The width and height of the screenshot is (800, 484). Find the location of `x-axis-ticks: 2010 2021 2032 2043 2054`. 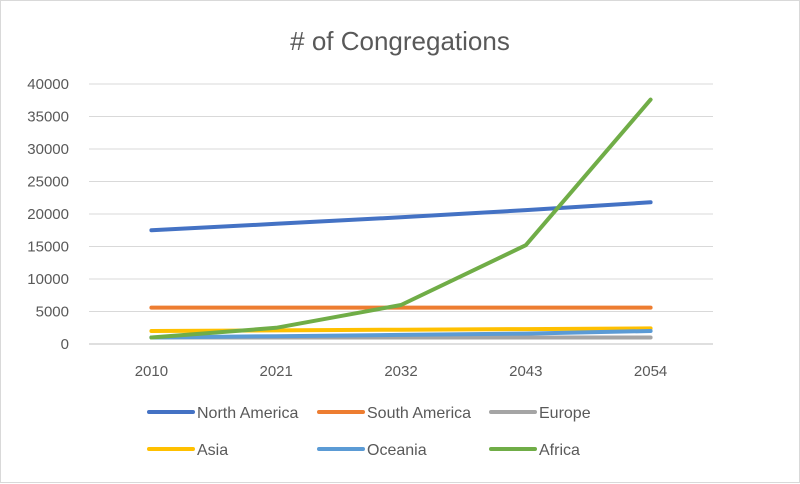

x-axis-ticks: 2010 2021 2032 2043 2054 is located at coordinates (401, 371).